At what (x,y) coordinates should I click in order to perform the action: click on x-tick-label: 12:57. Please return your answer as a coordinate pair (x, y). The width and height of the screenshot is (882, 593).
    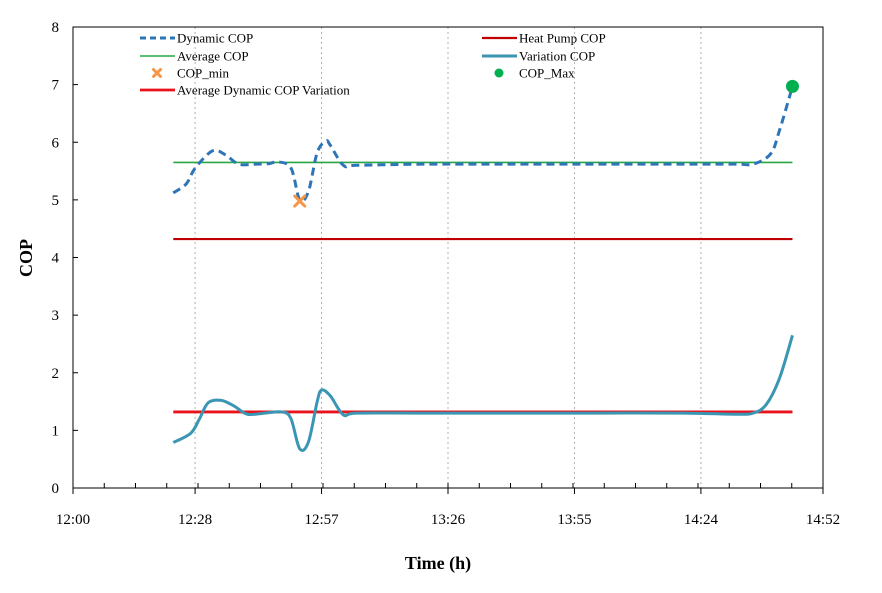
    Looking at the image, I should click on (321, 520).